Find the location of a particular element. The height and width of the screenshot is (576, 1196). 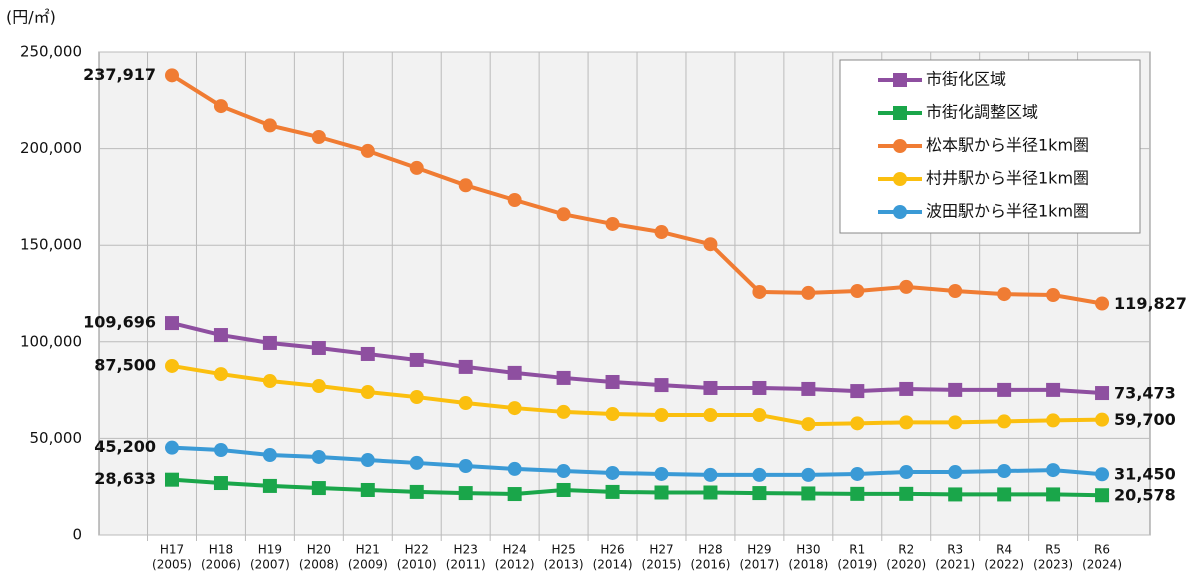

x-tick-label: (2006) is located at coordinates (221, 565).